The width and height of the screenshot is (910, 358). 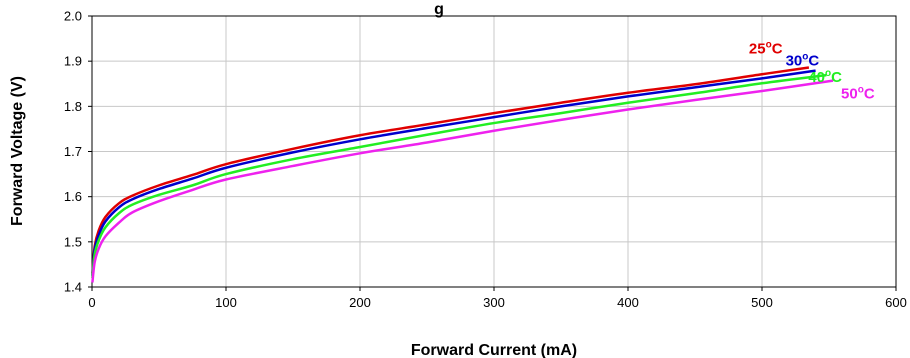 What do you see at coordinates (73, 196) in the screenshot?
I see `y-tick-label: 1.6` at bounding box center [73, 196].